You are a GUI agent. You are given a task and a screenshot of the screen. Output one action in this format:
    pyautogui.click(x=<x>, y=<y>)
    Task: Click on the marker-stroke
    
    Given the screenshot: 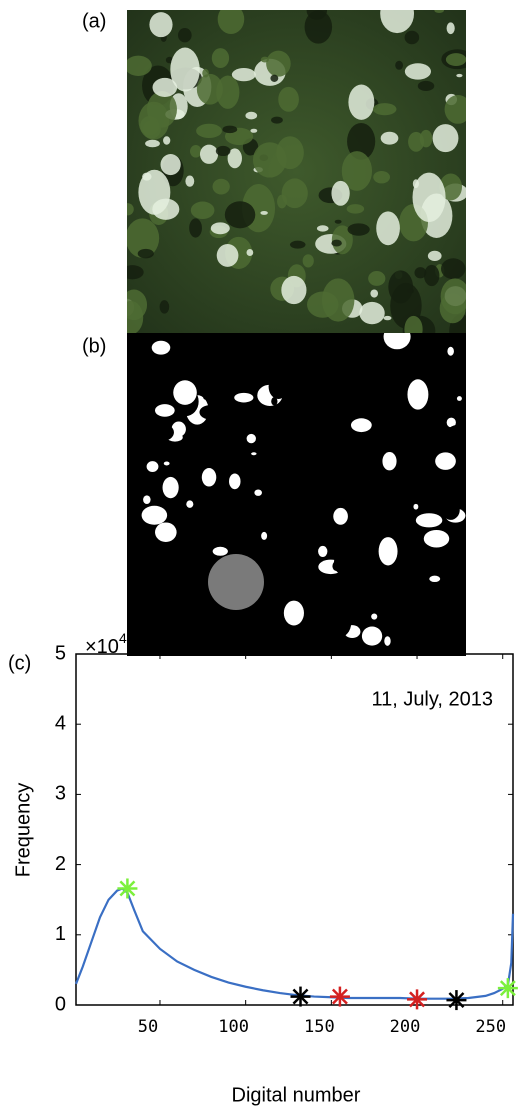 What is the action you would take?
    pyautogui.click(x=300, y=996)
    